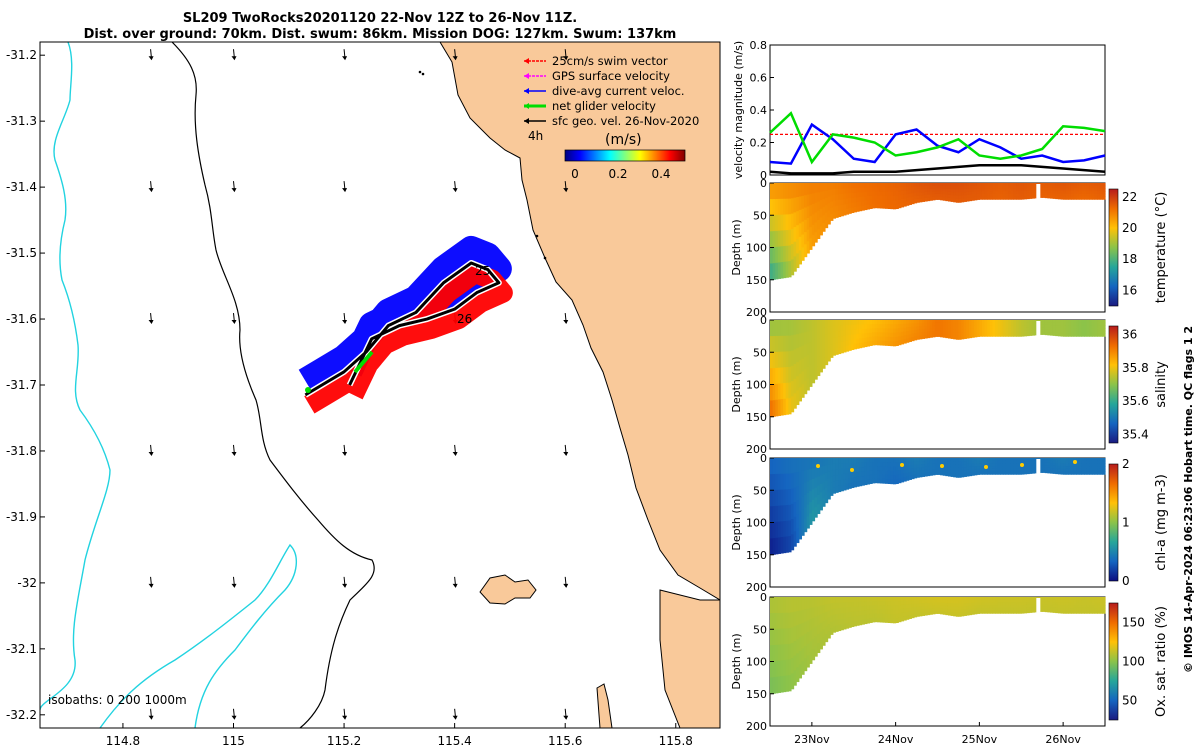  I want to click on colorbar-tick-label: 36, so click(1129, 334).